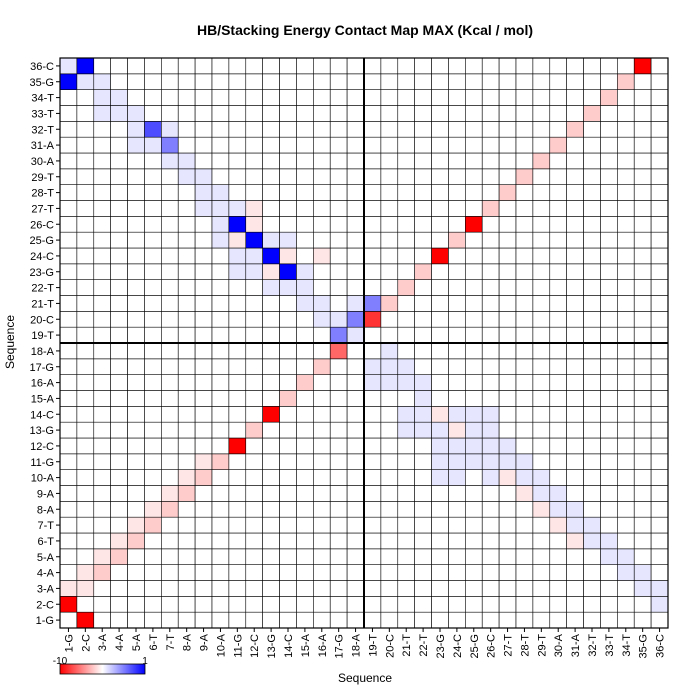  Describe the element at coordinates (42, 194) in the screenshot. I see `y-tick-label: 28-T` at that location.